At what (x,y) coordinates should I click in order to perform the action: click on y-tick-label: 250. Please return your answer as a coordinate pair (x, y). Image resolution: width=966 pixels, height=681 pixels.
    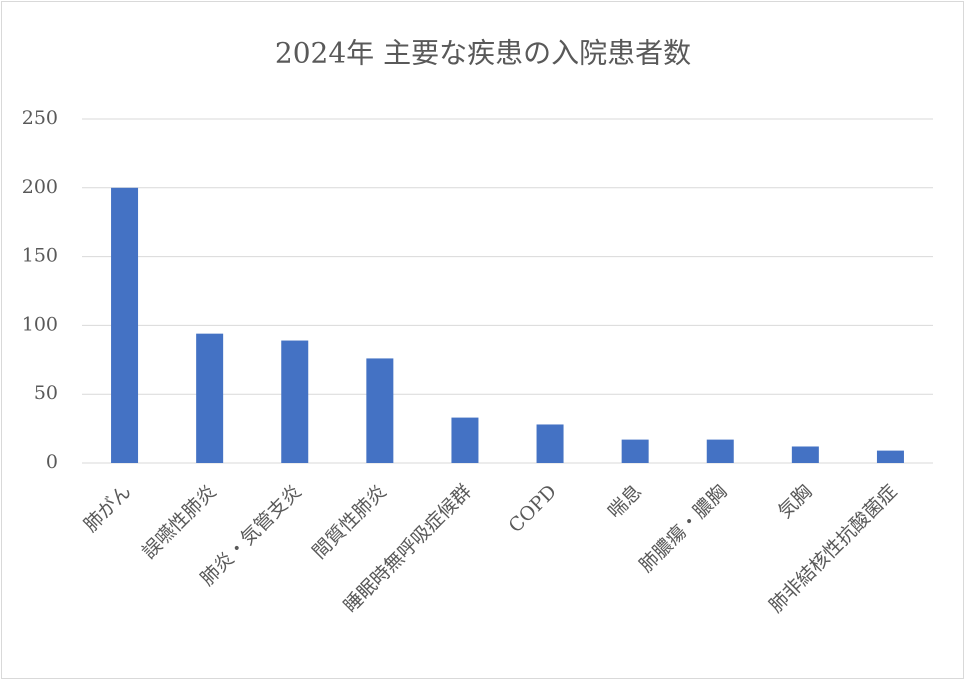
    Looking at the image, I should click on (40, 118).